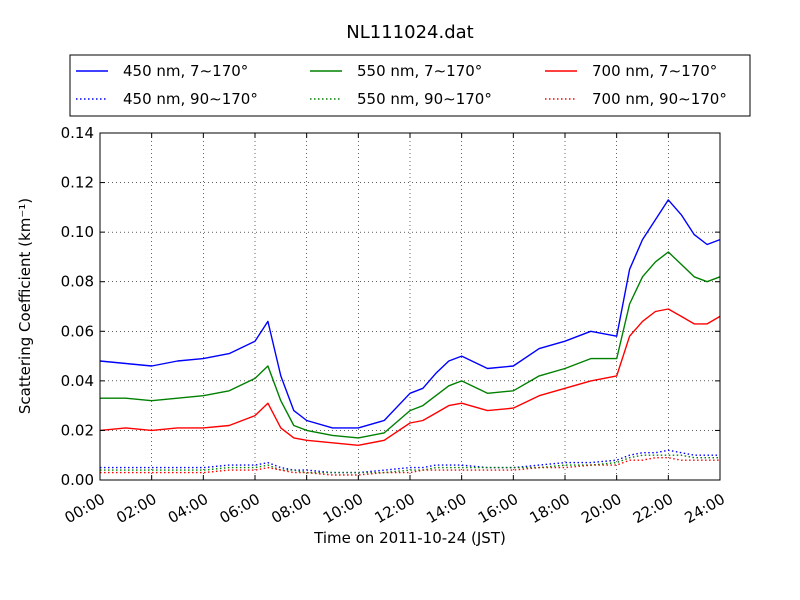 This screenshot has height=600, width=800. I want to click on chart-title: NL111024.dat, so click(409, 32).